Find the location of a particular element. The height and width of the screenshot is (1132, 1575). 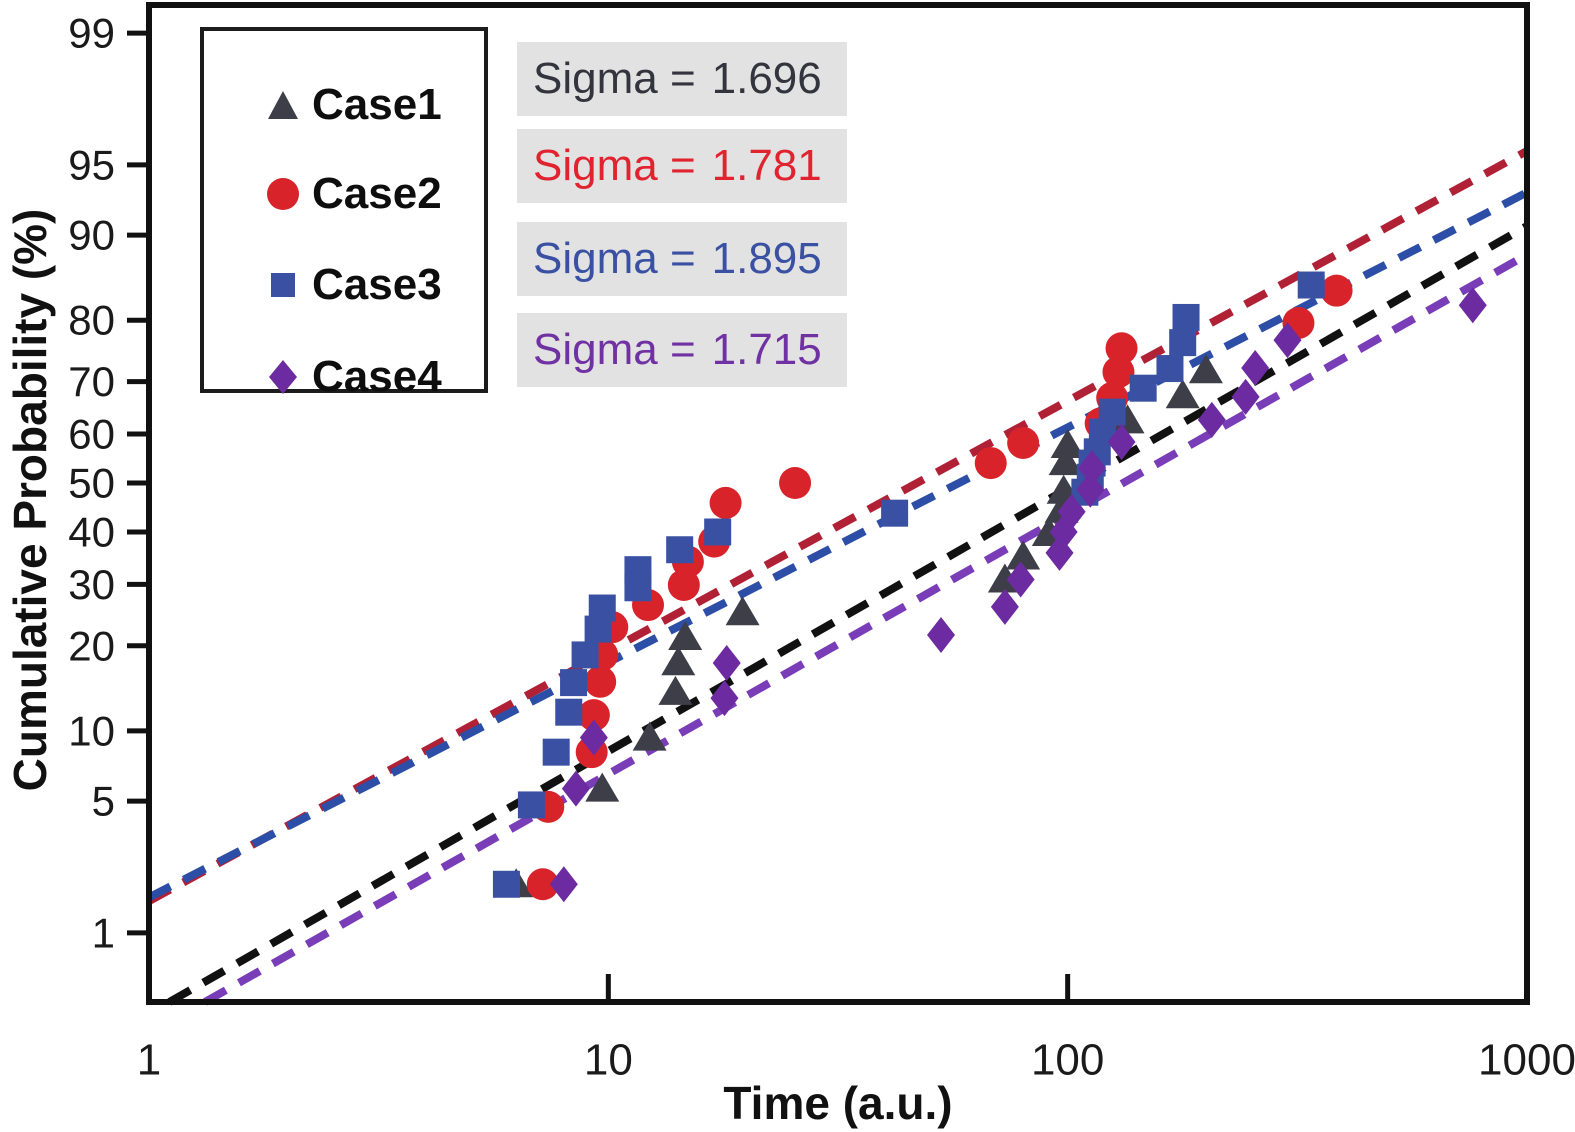

legend-item-case3: Case3 is located at coordinates (354, 284).